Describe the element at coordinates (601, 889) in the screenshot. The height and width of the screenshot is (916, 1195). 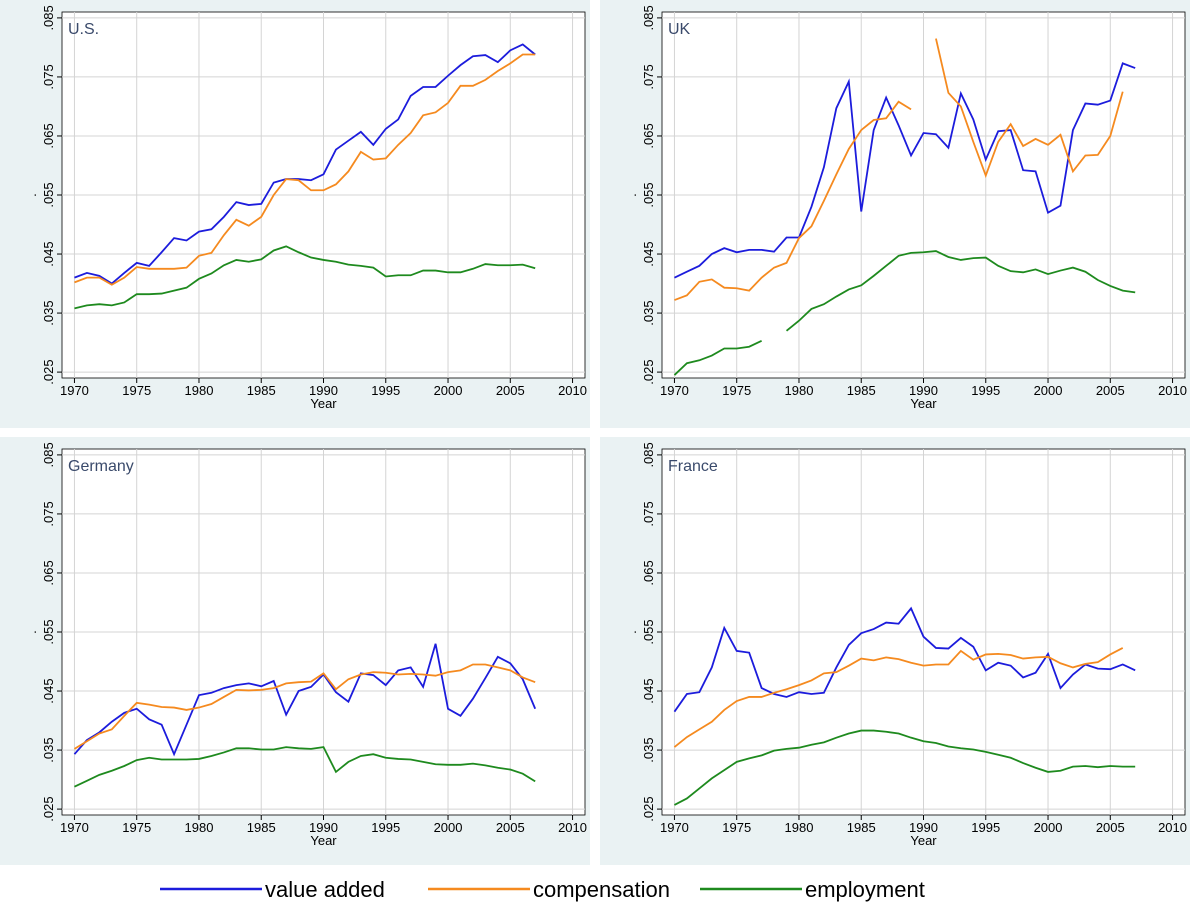
I see `legend-label: compensation` at that location.